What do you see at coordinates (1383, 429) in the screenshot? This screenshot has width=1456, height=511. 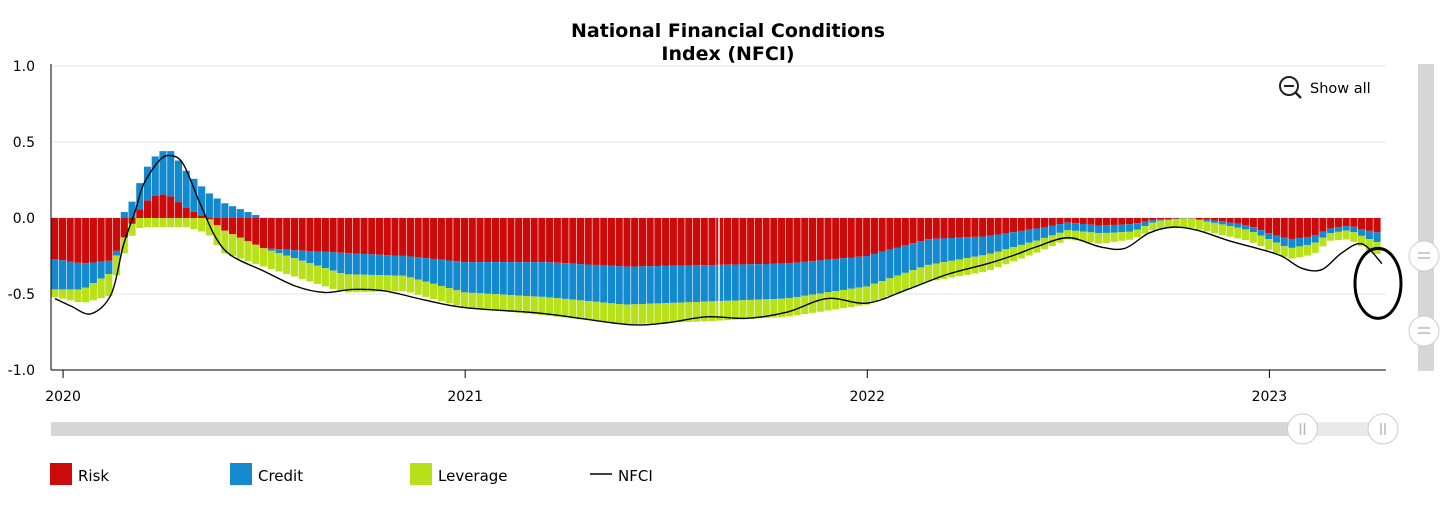 I see `navigator-handle-right` at bounding box center [1383, 429].